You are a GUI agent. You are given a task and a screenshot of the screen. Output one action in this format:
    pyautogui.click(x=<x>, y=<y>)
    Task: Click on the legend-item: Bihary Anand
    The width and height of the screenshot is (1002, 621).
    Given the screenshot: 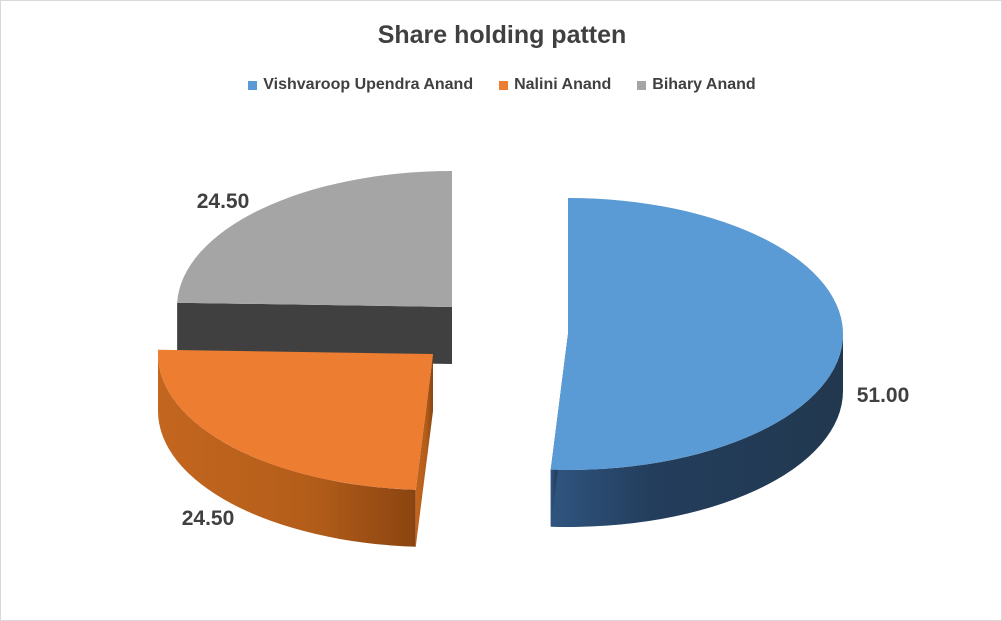 What is the action you would take?
    pyautogui.click(x=696, y=85)
    